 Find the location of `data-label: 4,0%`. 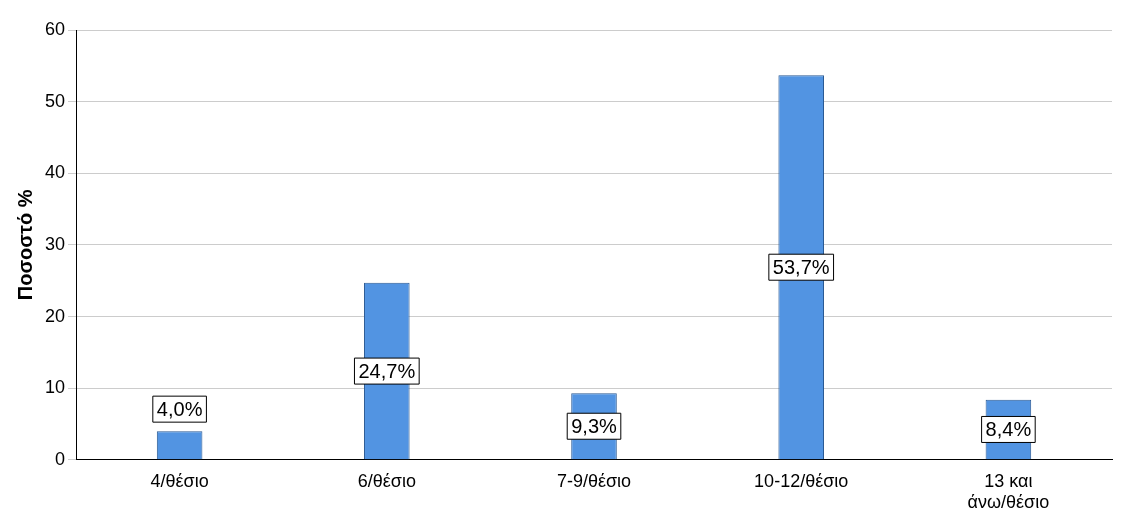

data-label: 4,0% is located at coordinates (179, 408).